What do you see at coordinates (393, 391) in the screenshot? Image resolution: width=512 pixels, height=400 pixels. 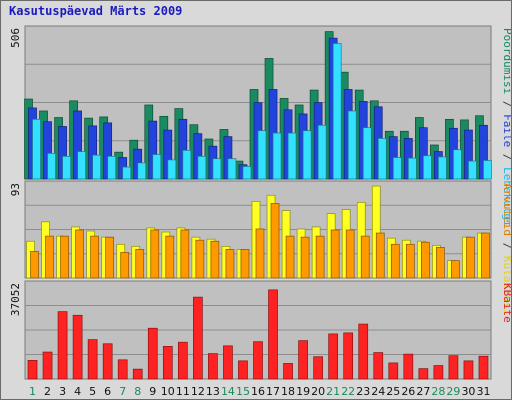 I see `x-tick-label-25: 25` at bounding box center [393, 391].